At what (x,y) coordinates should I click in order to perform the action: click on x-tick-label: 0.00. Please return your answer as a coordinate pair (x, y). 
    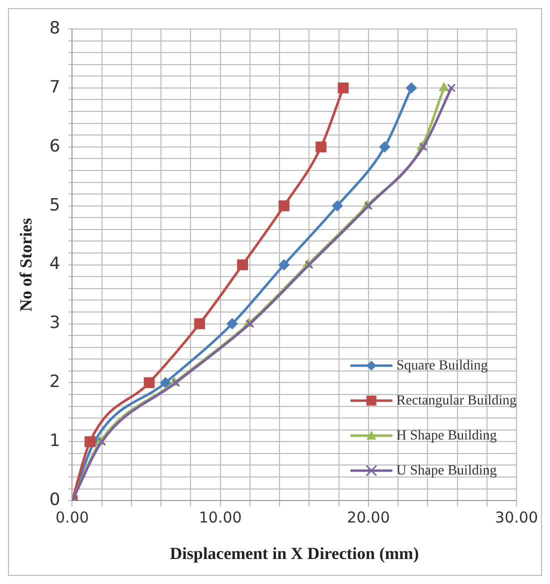
    Looking at the image, I should click on (72, 517).